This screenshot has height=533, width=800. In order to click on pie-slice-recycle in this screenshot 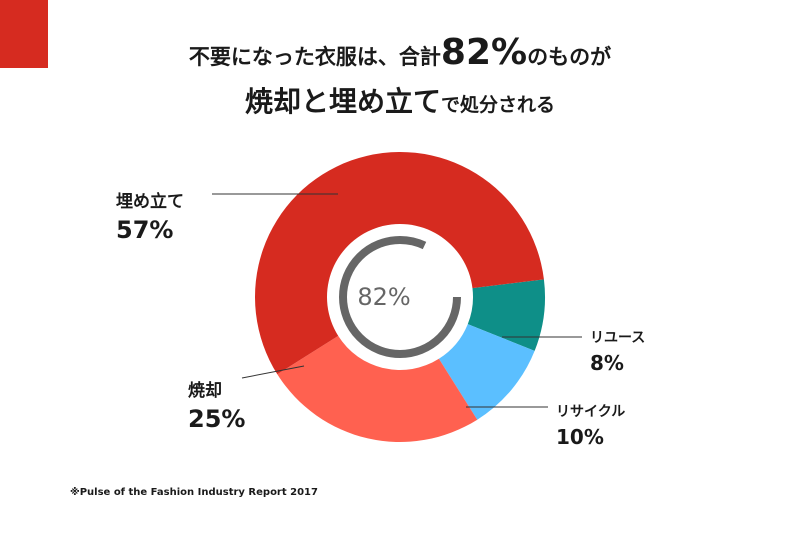, I will do `click(486, 372)`.